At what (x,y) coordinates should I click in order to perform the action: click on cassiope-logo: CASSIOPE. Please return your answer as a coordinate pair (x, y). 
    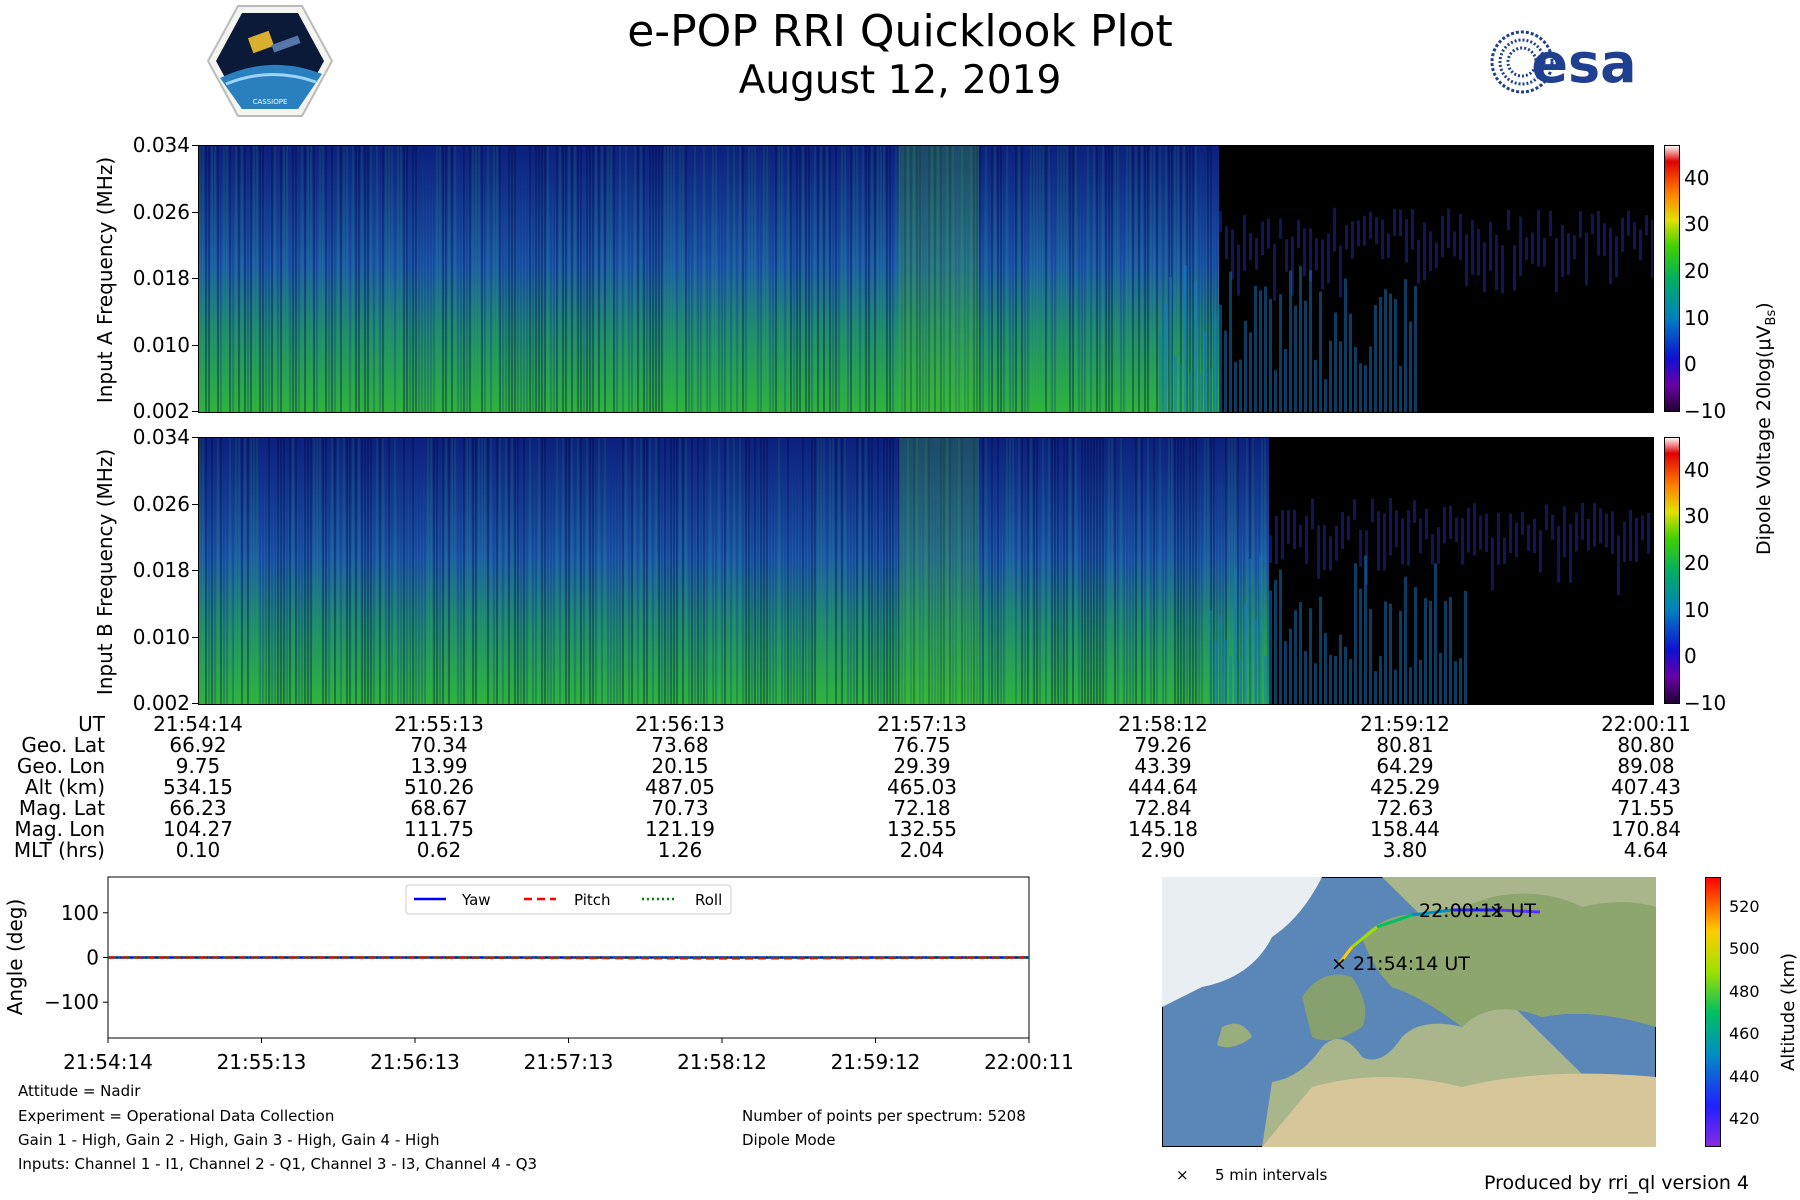
    Looking at the image, I should click on (270, 61).